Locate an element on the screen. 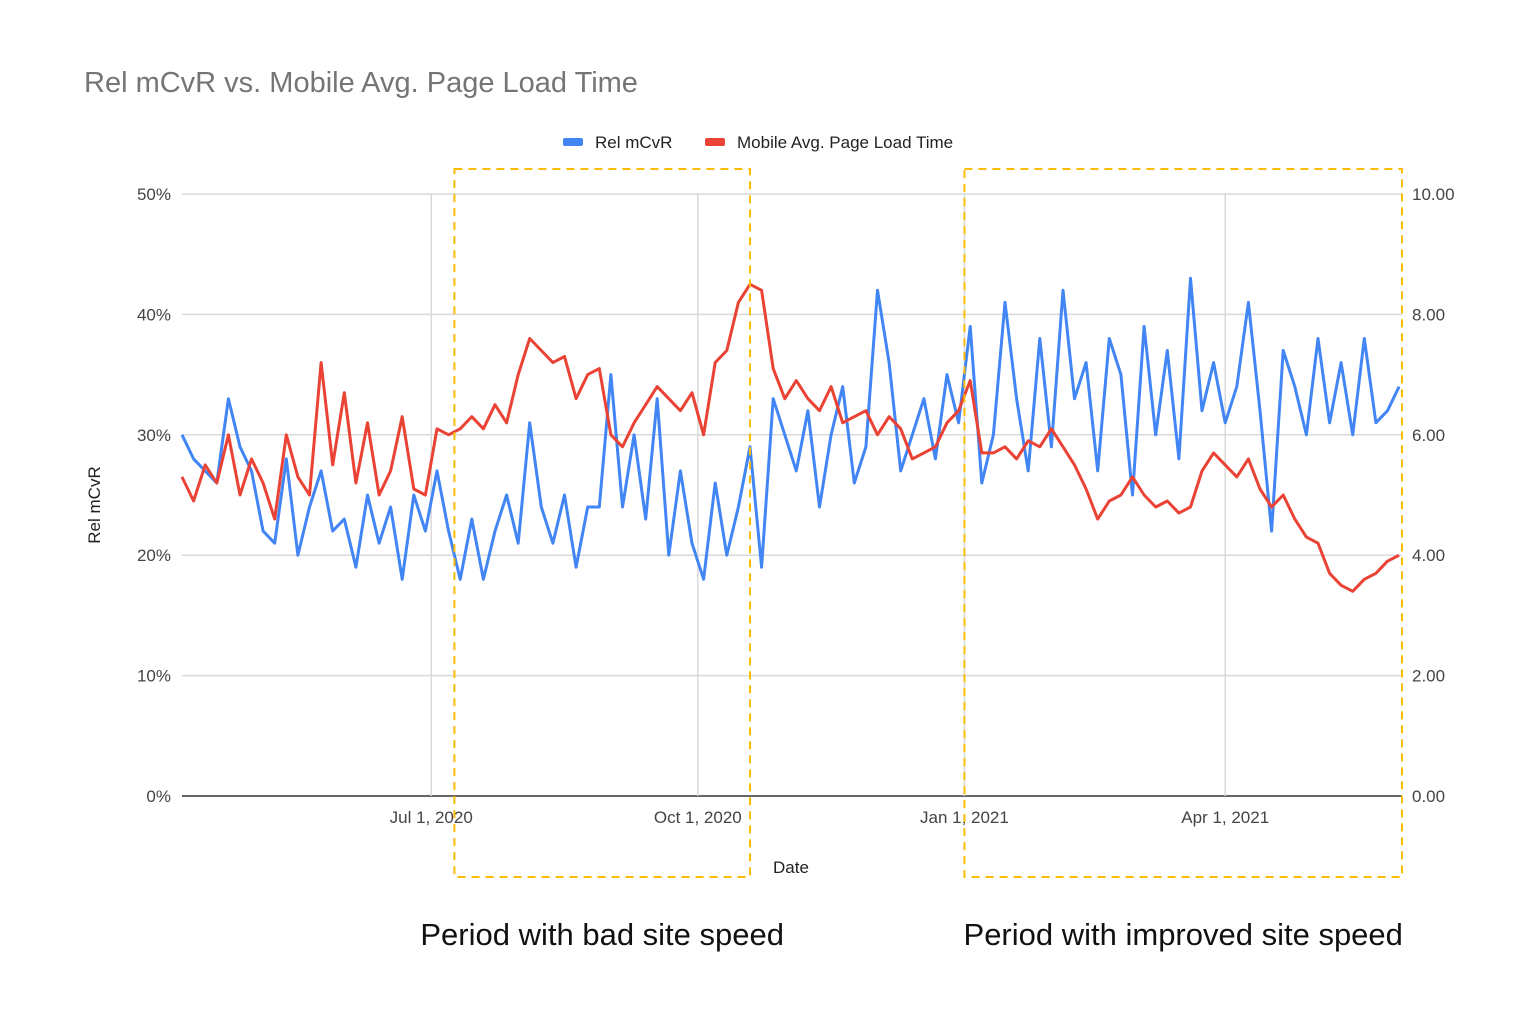 The image size is (1536, 1023). annotation-caption: Period with improved site speed is located at coordinates (1183, 934).